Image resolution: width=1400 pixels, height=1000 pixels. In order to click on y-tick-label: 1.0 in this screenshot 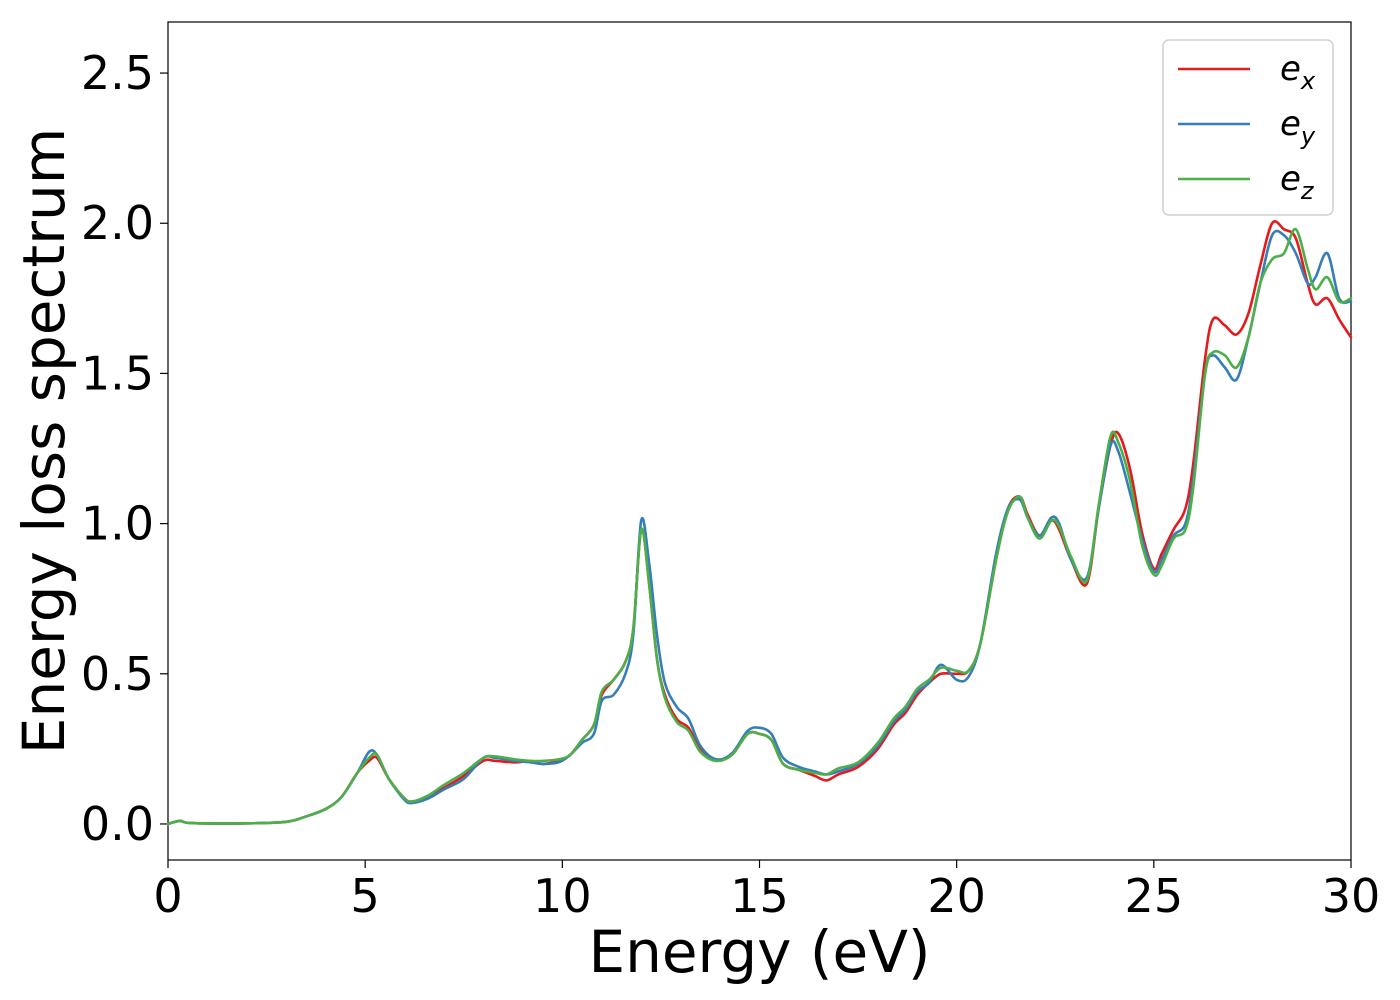, I will do `click(117, 524)`.